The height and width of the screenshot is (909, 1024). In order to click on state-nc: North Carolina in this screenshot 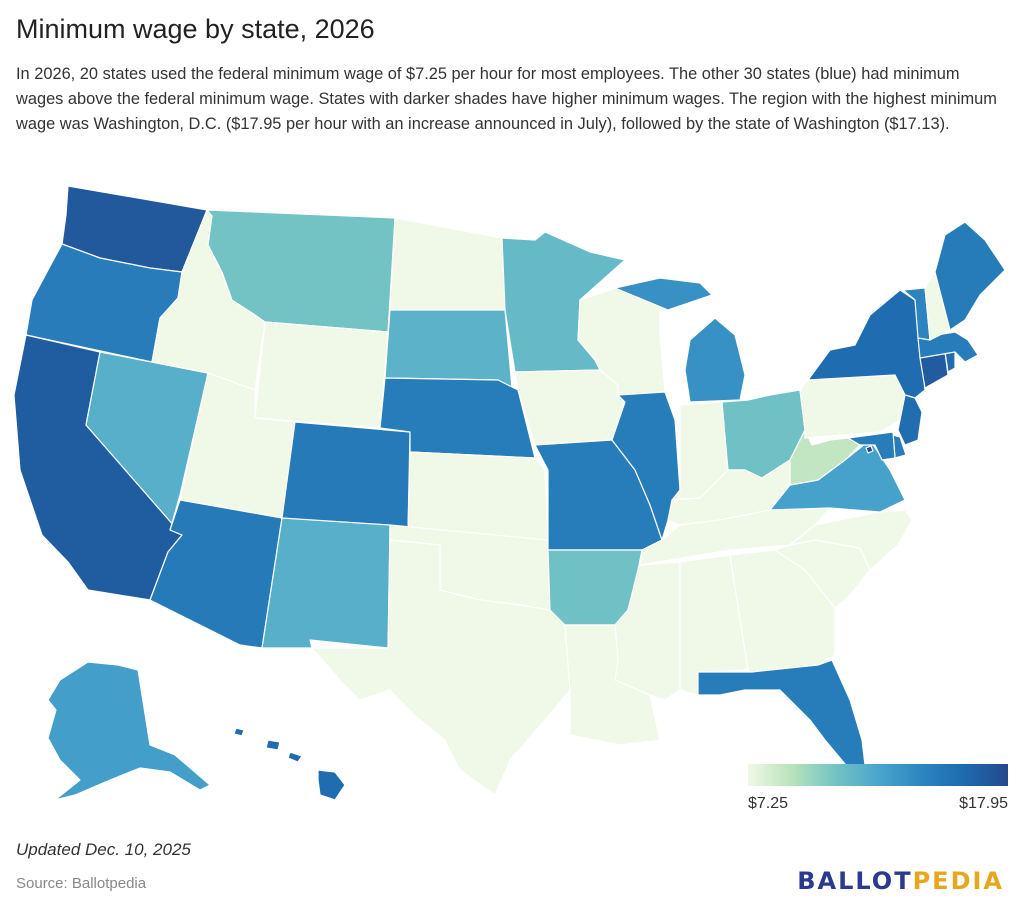, I will do `click(851, 540)`.